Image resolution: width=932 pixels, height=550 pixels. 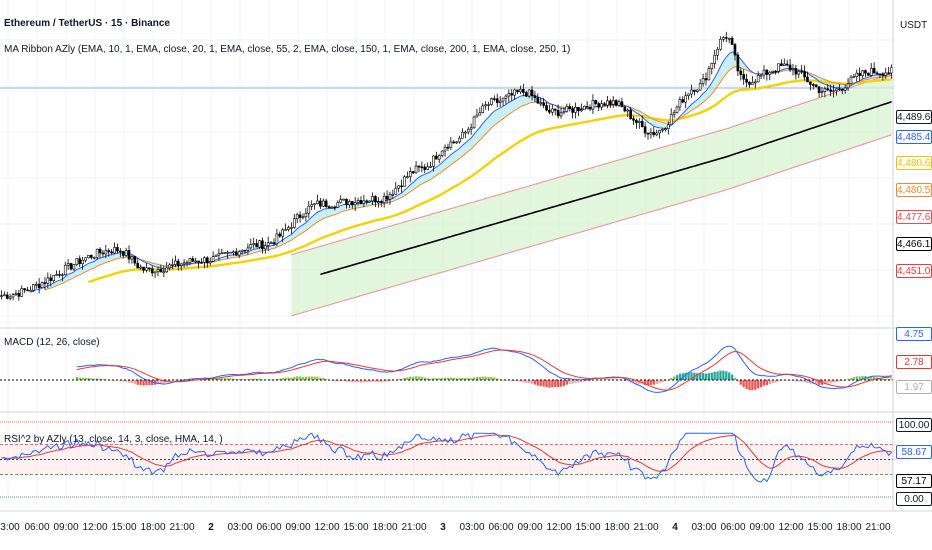 I want to click on price-axis-label-0: 4,489.60, so click(x=914, y=117).